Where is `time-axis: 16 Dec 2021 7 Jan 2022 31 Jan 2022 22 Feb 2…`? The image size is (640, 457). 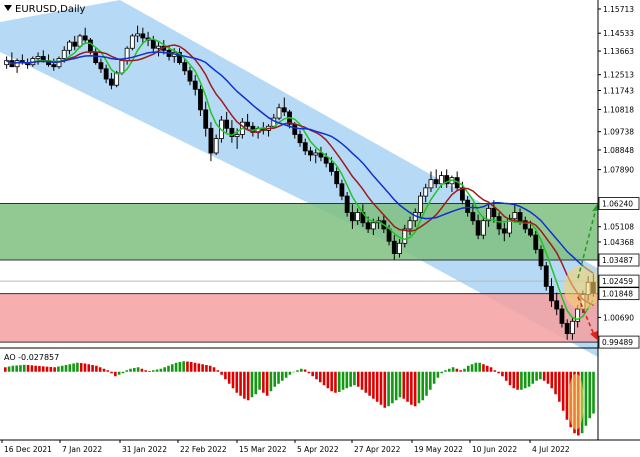 time-axis: 16 Dec 2021 7 Jan 2022 31 Jan 2022 22 Feb 2… is located at coordinates (320, 446).